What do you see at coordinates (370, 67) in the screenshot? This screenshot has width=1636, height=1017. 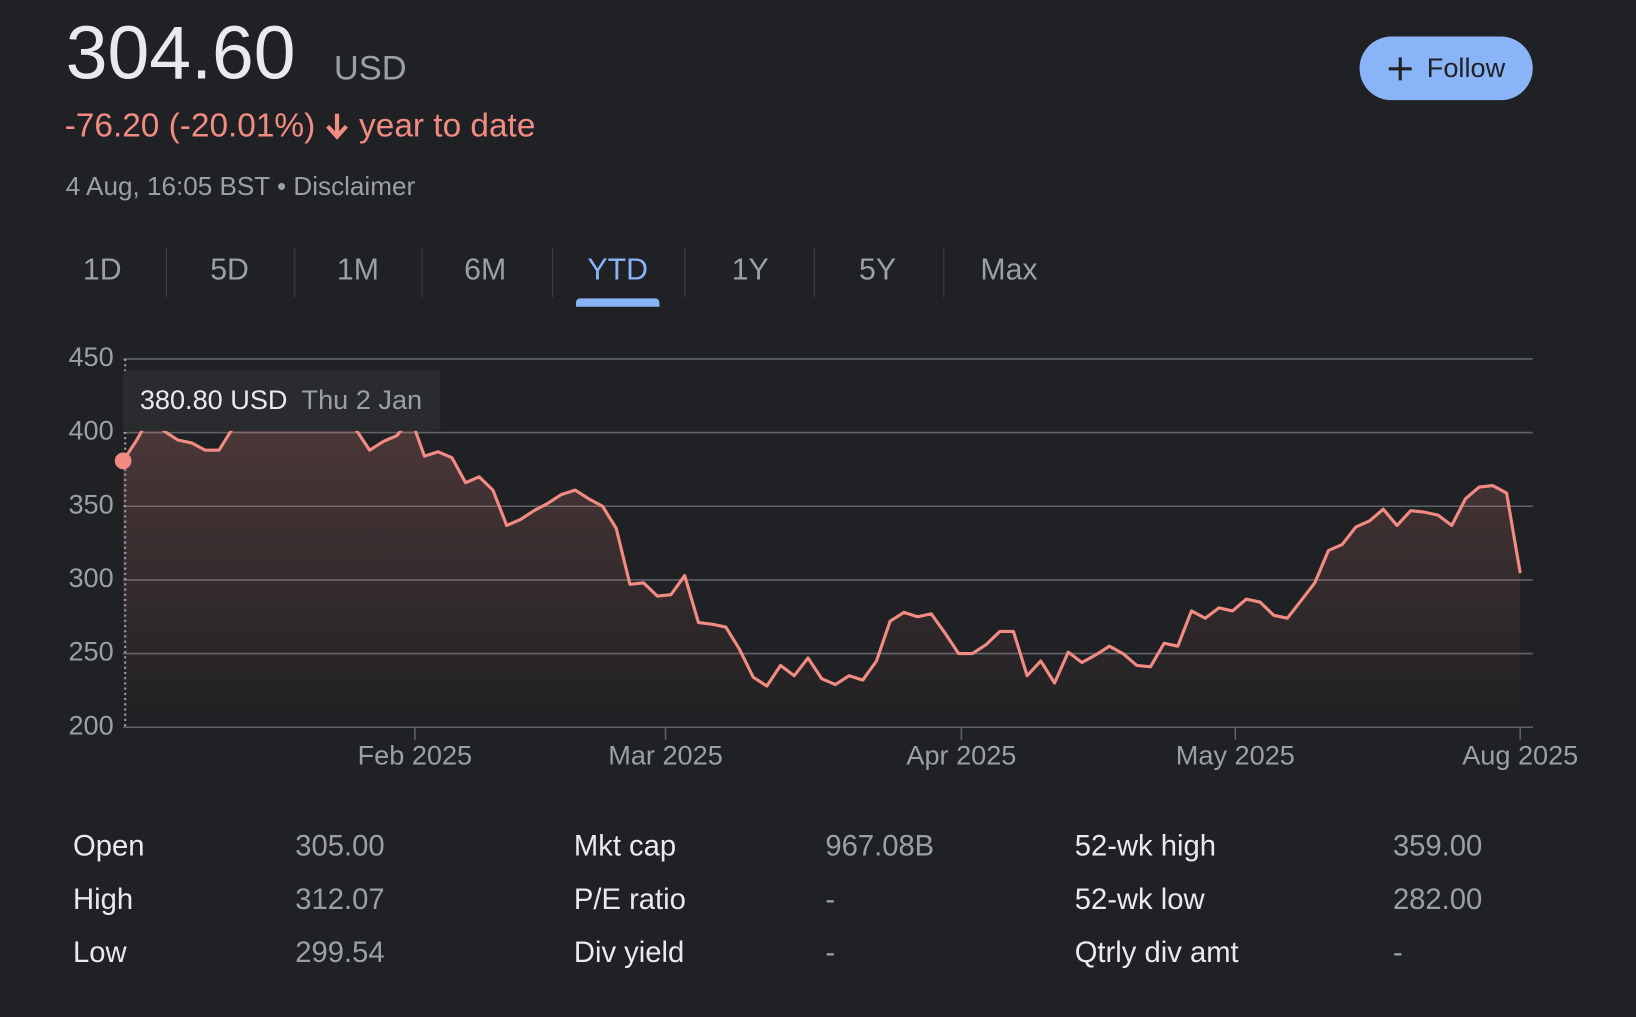 I see `currency: USD` at bounding box center [370, 67].